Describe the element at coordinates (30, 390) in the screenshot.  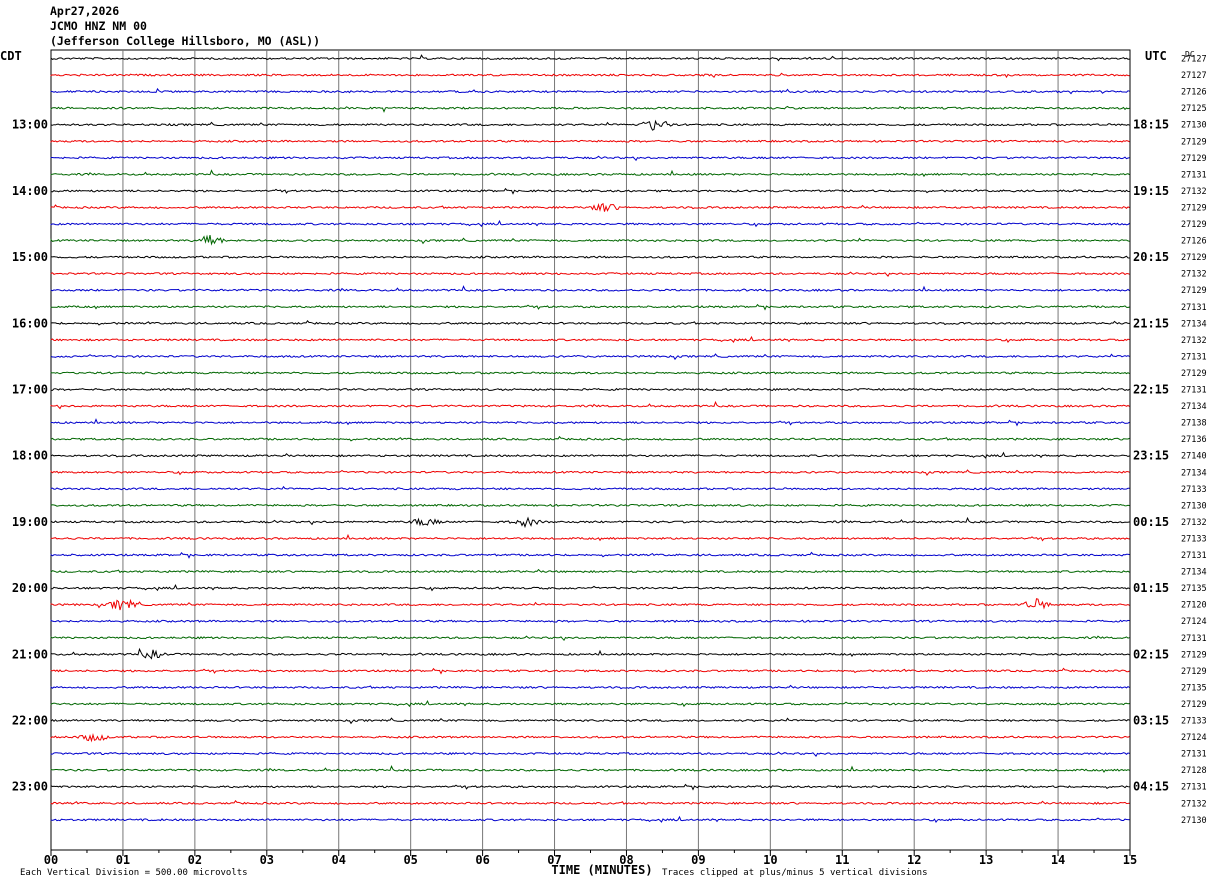
I see `left-hour-label: 17:00` at that location.